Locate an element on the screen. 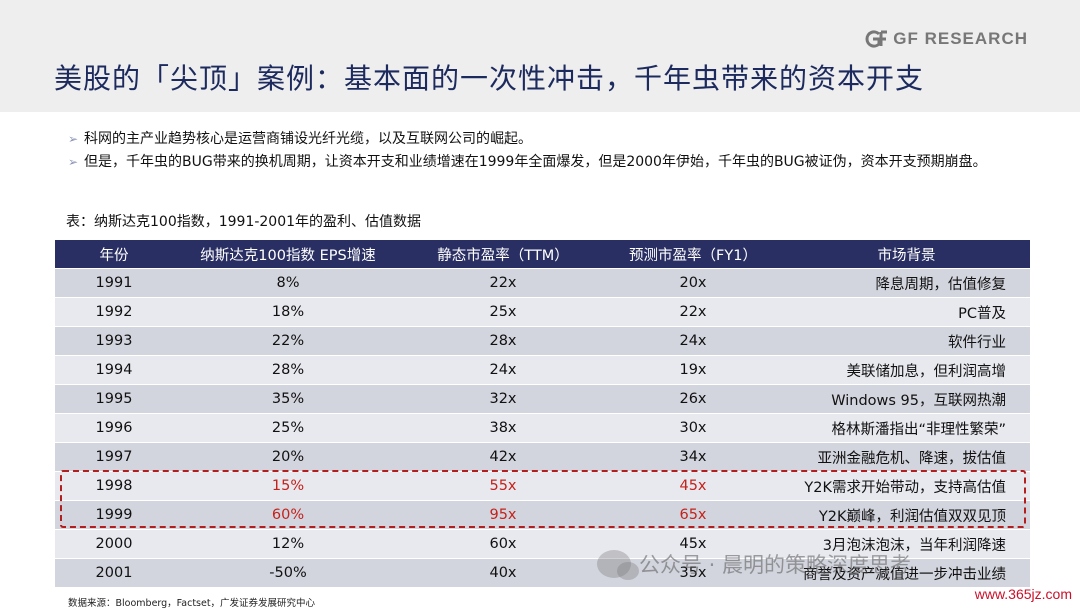 The width and height of the screenshot is (1080, 609). table-row: 1996 25% 38x 30x 格林斯潘指出“非理性繁荣” is located at coordinates (542, 428).